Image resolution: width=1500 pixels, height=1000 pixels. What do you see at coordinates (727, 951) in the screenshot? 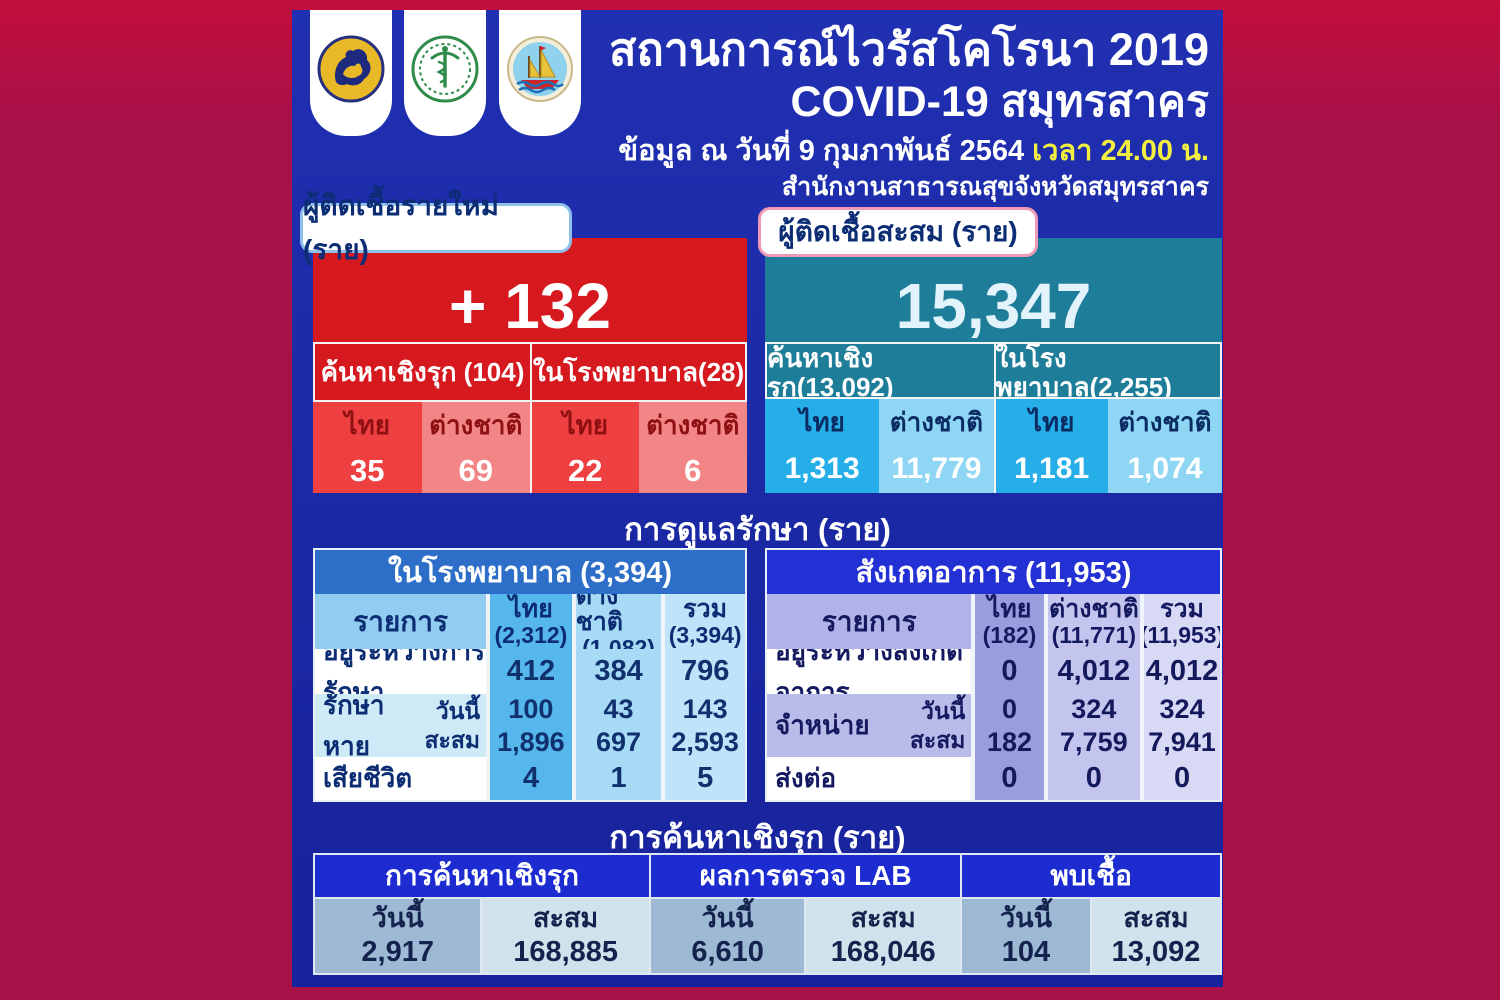
I see `today-value: 6,610` at bounding box center [727, 951].